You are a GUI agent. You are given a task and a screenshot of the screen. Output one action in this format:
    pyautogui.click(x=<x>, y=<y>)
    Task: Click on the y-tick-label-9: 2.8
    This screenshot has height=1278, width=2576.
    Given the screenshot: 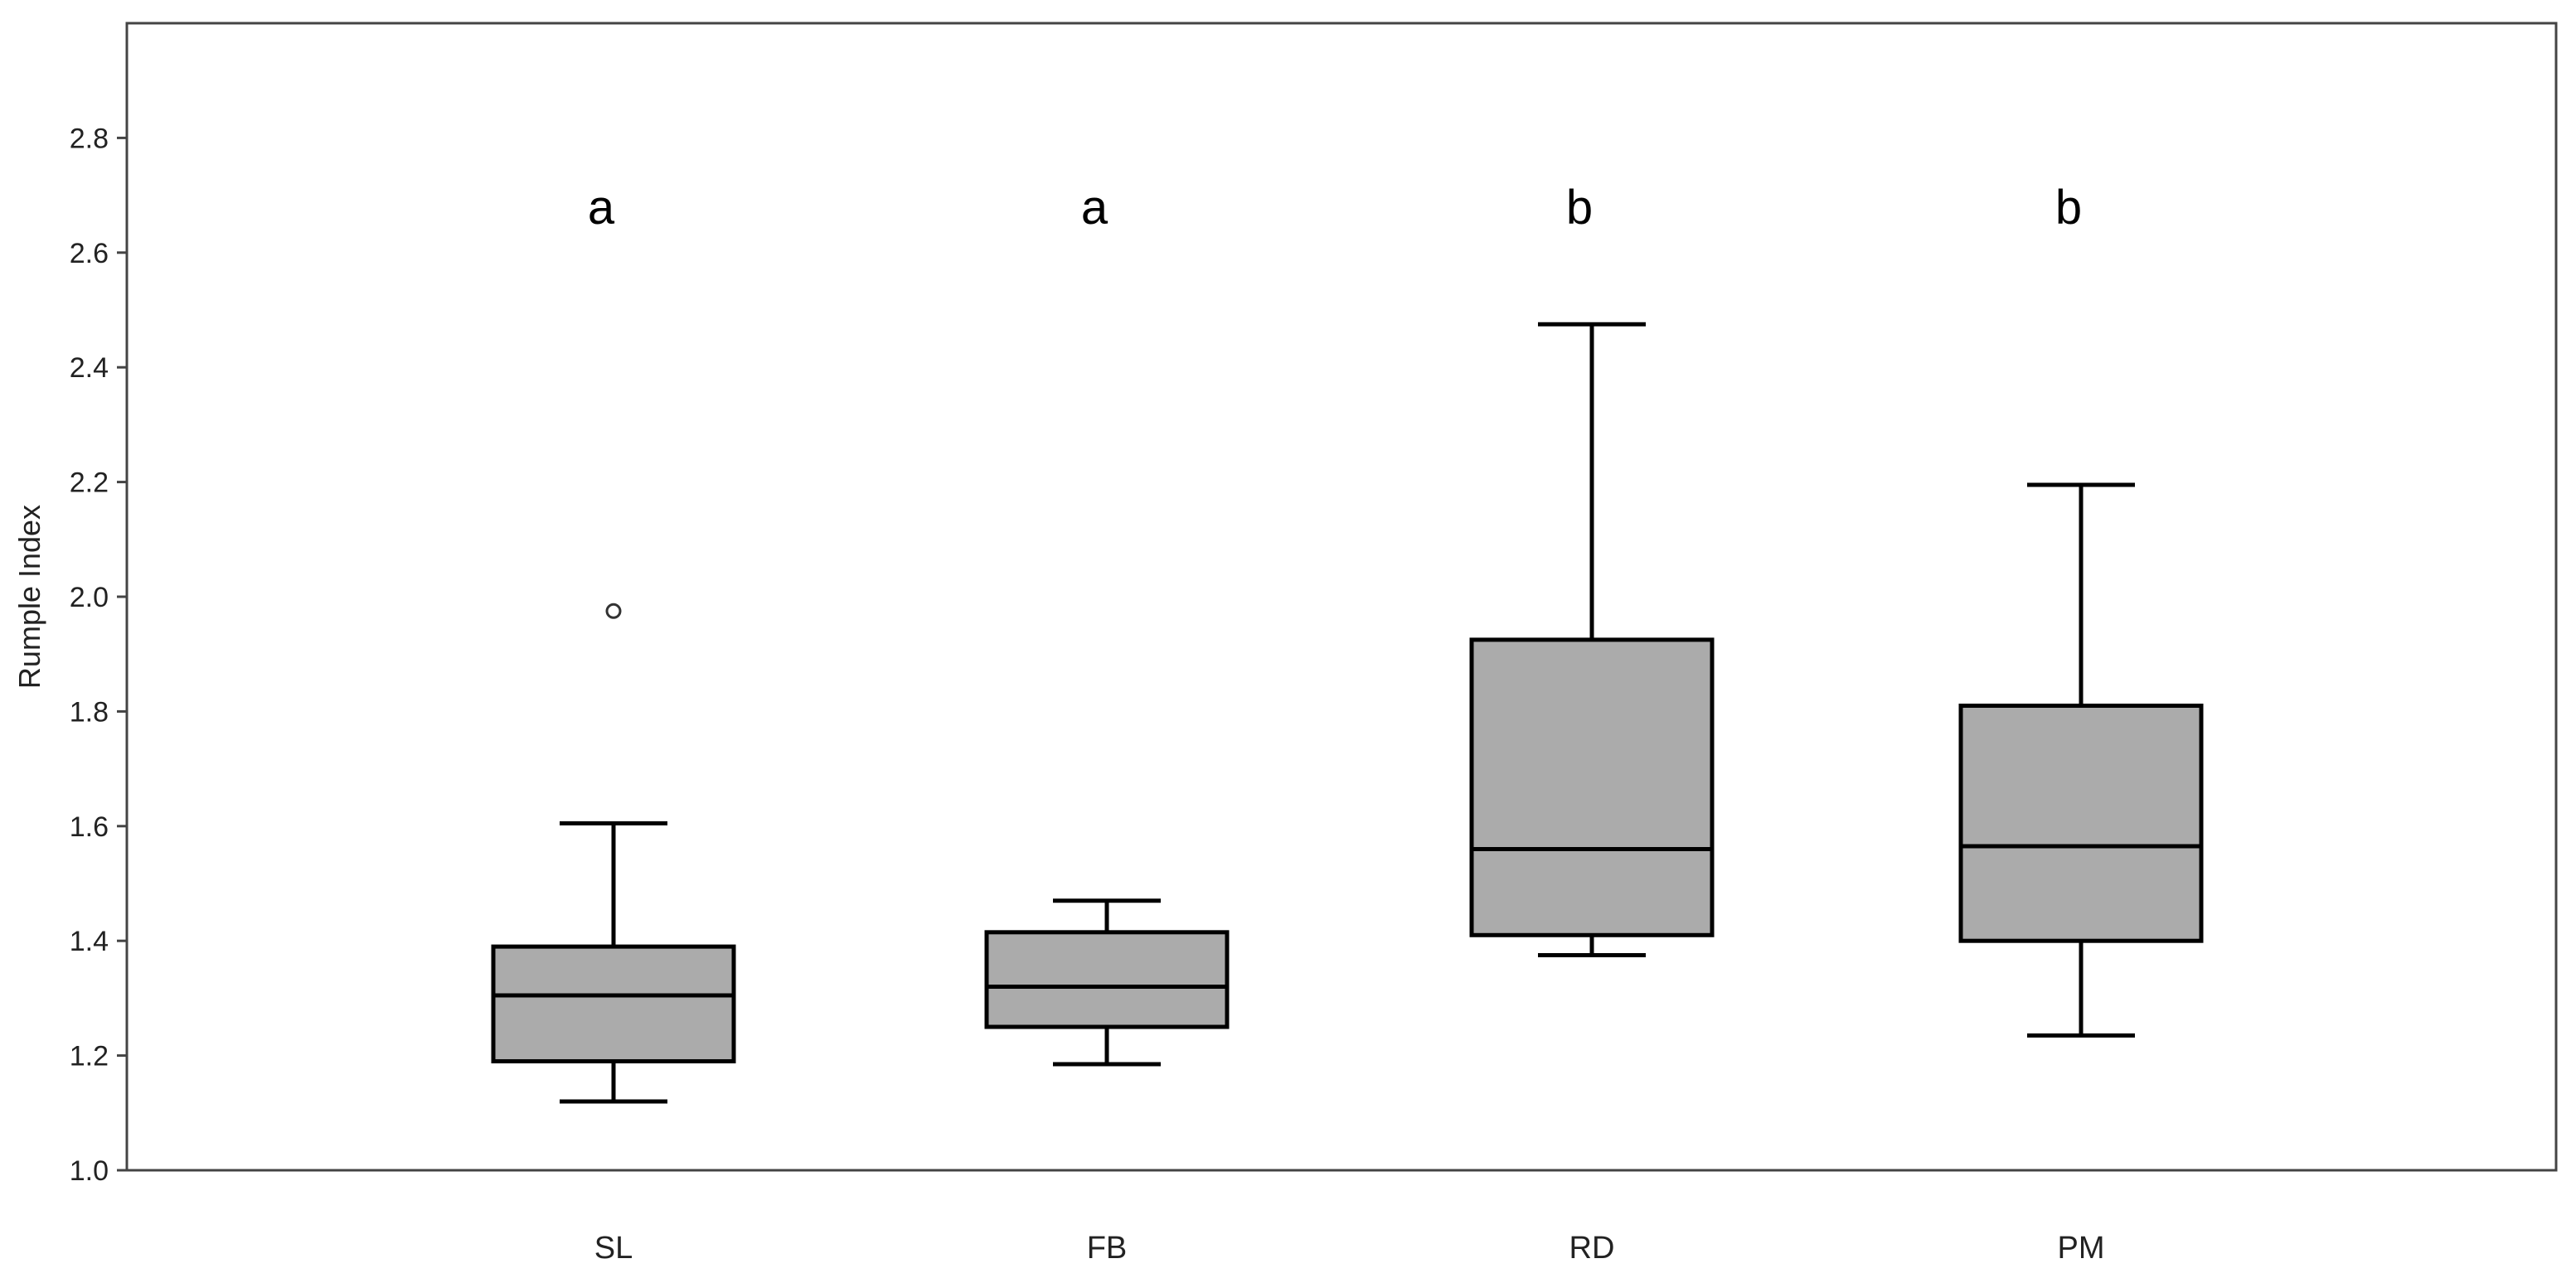 What is the action you would take?
    pyautogui.click(x=89, y=139)
    